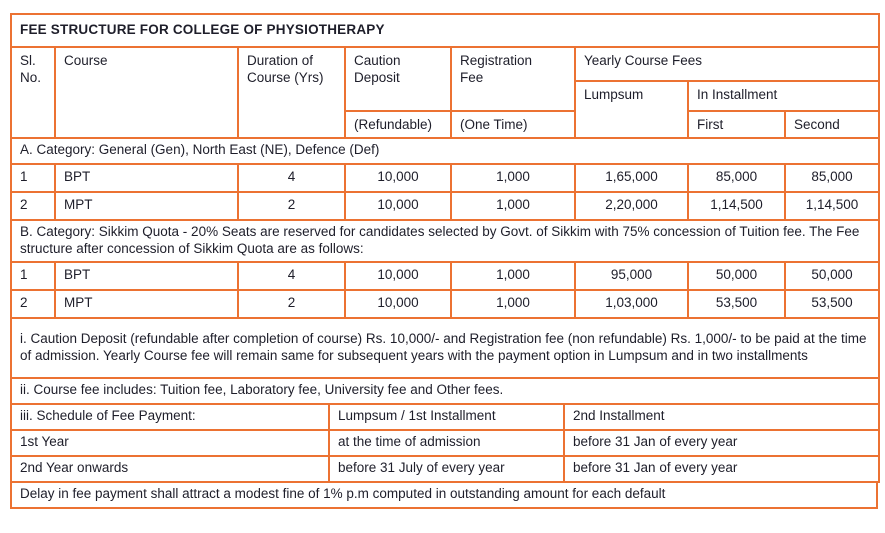 The height and width of the screenshot is (533, 885). What do you see at coordinates (398, 79) in the screenshot?
I see `header-caution-deposit: Caution Deposit` at bounding box center [398, 79].